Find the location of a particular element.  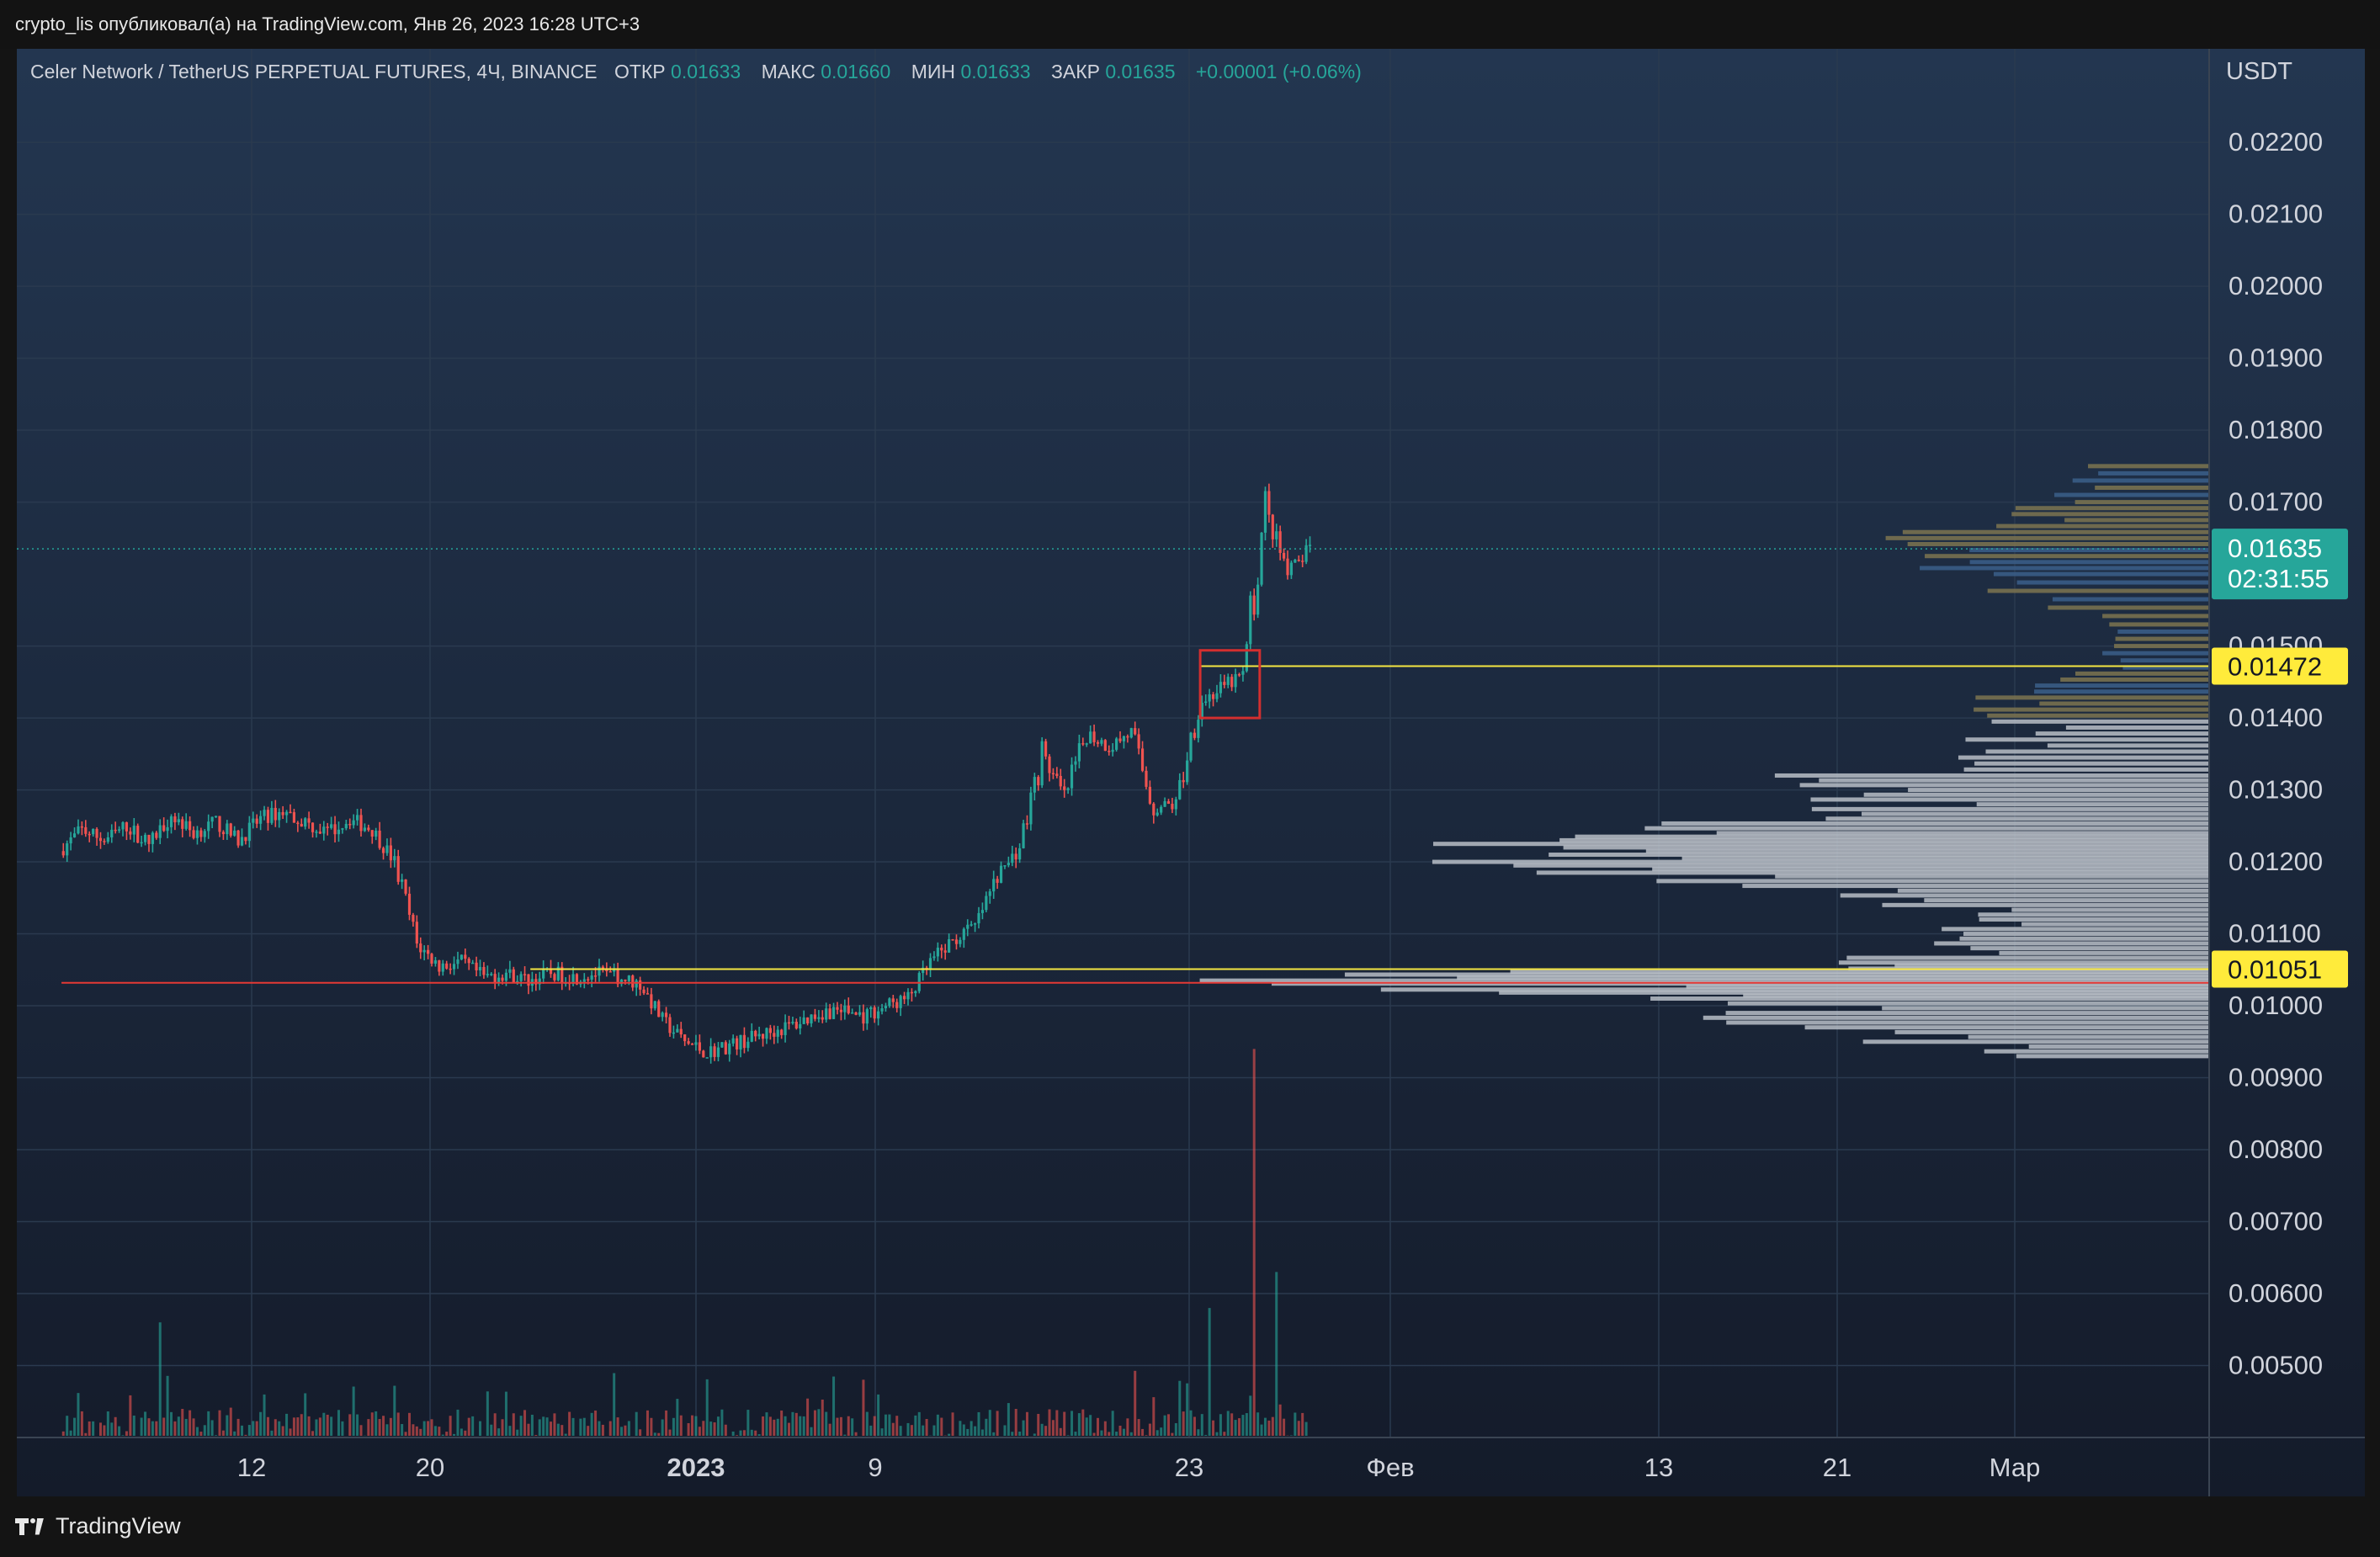

tradingview-logo: TradingView is located at coordinates (98, 1526).